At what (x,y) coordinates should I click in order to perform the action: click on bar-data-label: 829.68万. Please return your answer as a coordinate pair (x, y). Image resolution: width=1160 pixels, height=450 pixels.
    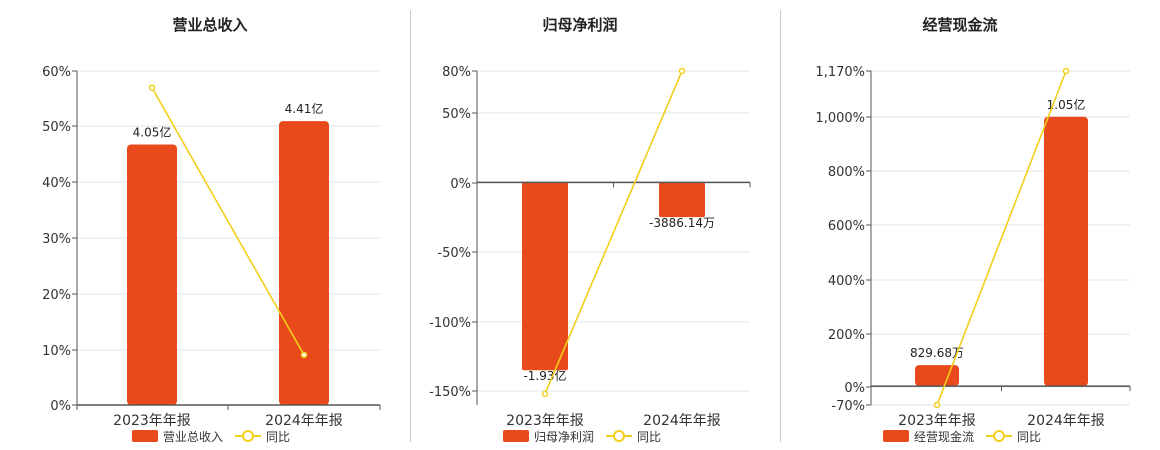
    Looking at the image, I should click on (937, 353).